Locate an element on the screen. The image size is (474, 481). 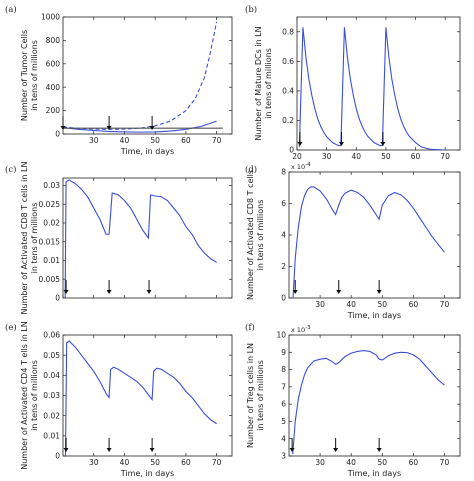
panel-label: (b) is located at coordinates (251, 9).